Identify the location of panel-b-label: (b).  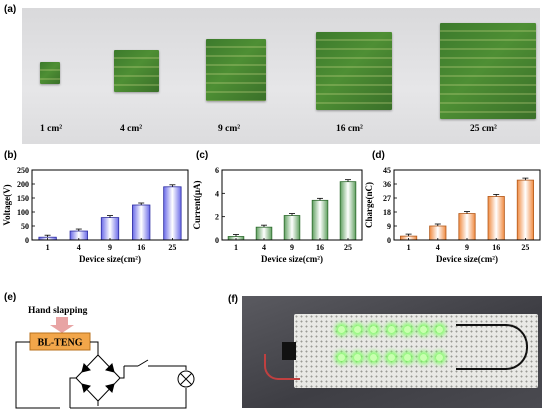
(10, 155).